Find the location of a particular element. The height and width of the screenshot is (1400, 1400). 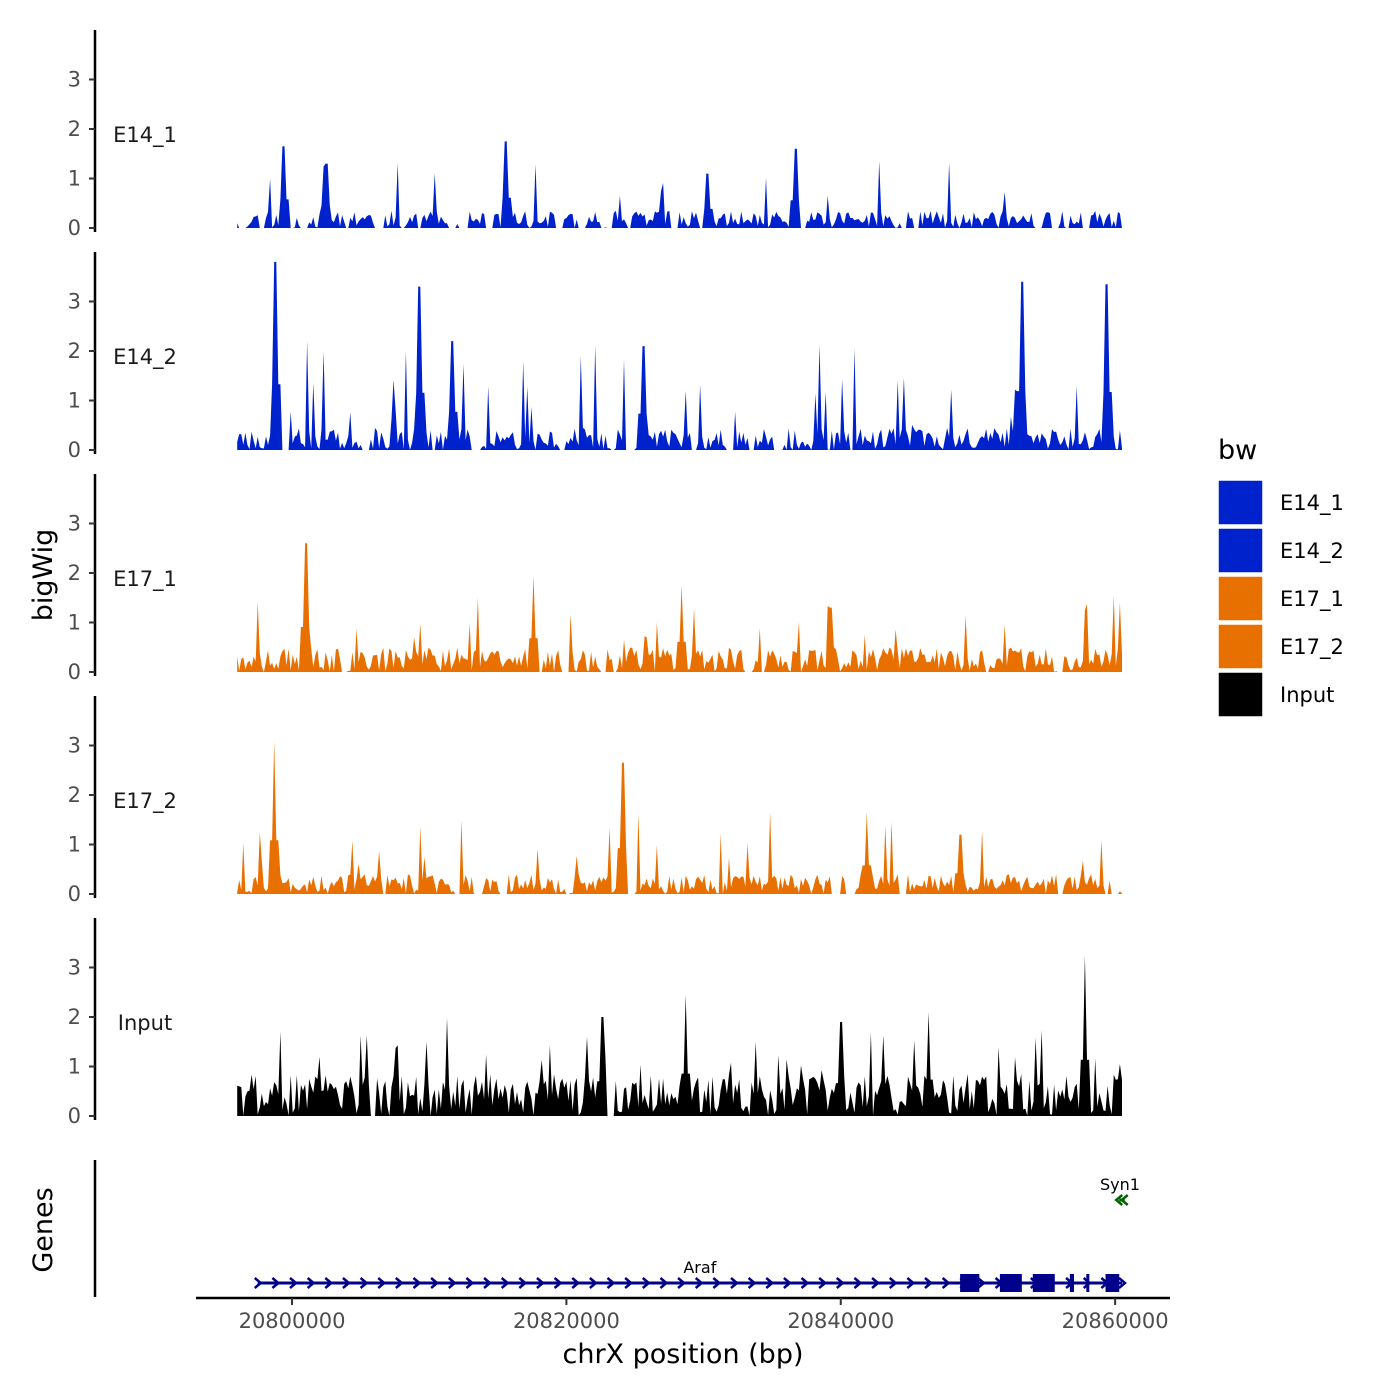

gene-syn1: Syn1 is located at coordinates (1120, 1190).